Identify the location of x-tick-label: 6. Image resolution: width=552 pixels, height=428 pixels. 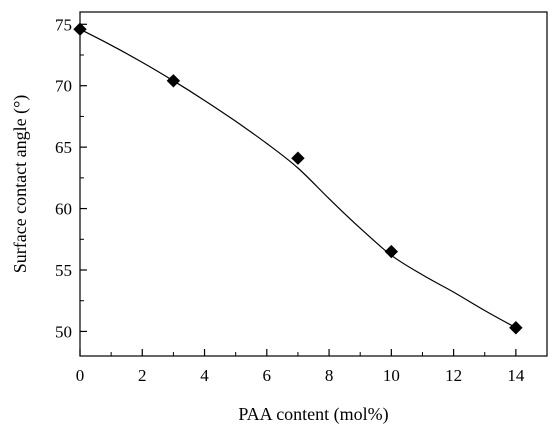
(267, 375).